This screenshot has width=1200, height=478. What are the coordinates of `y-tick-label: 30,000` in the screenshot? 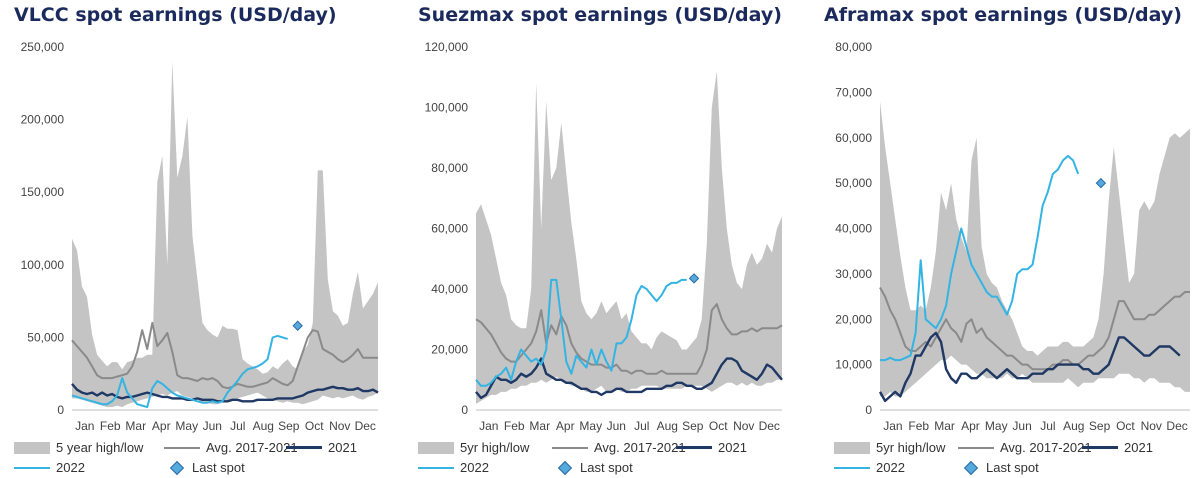 It's located at (853, 274).